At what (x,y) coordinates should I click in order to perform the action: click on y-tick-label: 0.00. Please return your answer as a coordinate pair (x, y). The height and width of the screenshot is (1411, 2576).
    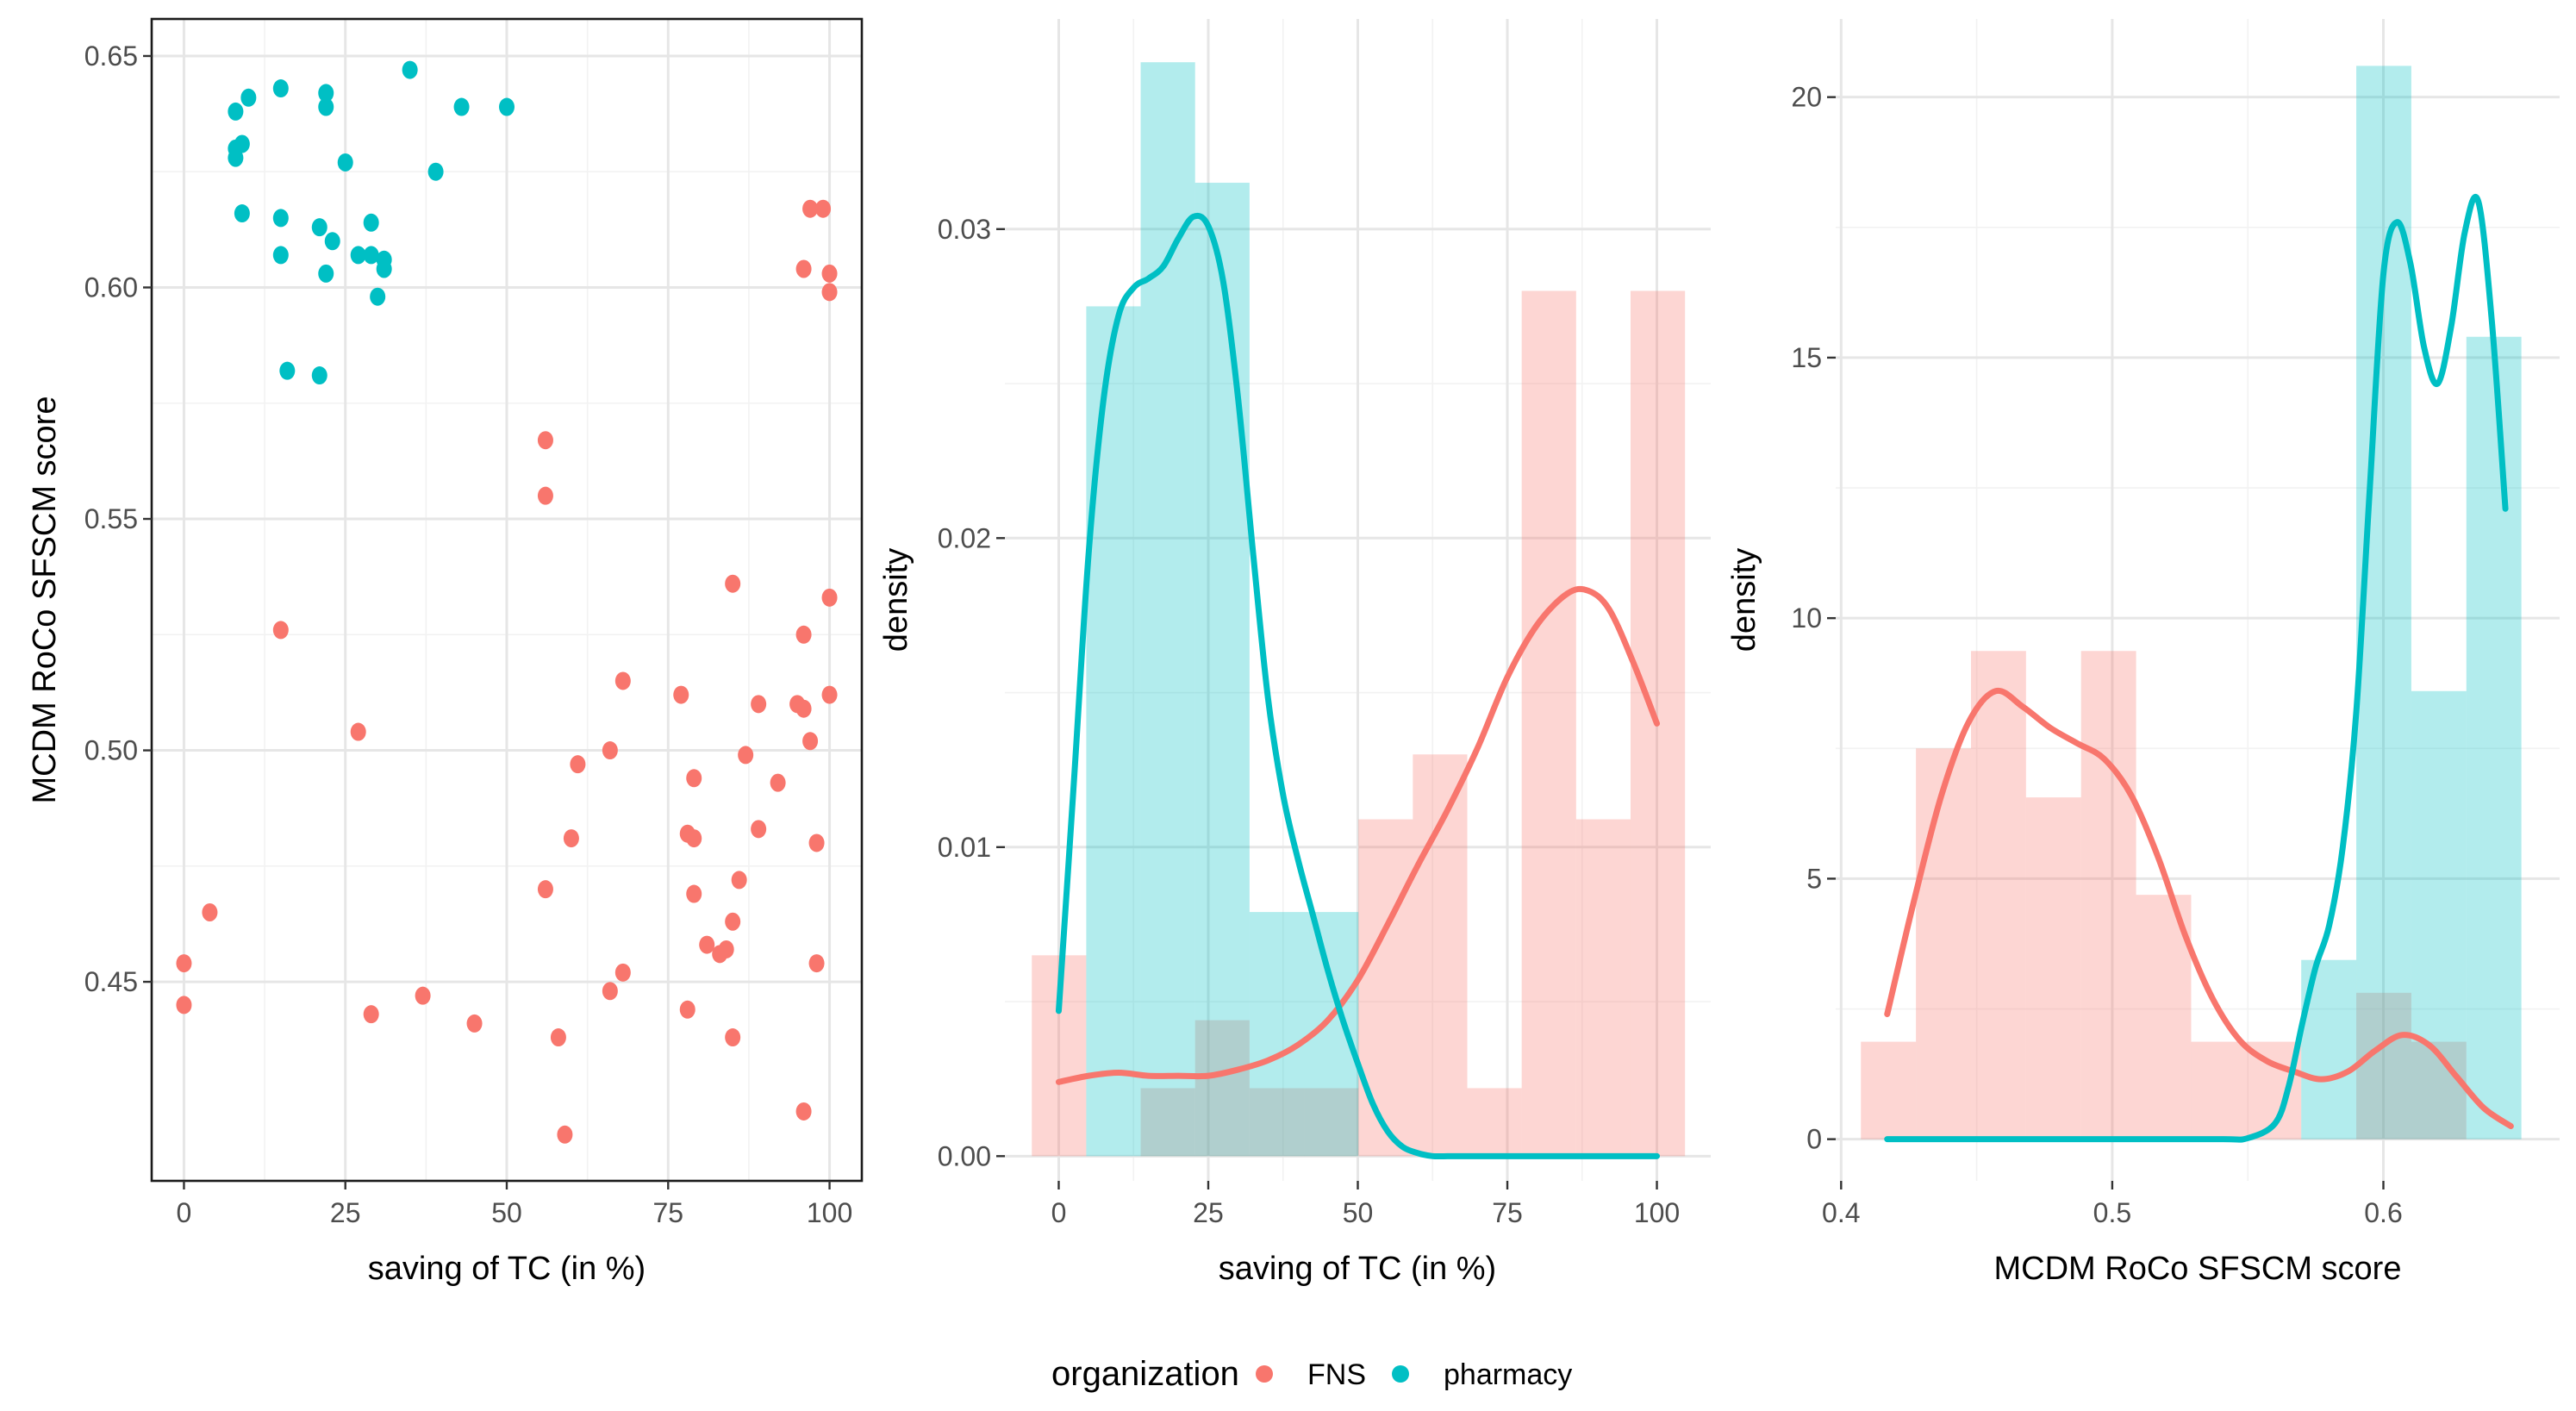
    Looking at the image, I should click on (964, 1155).